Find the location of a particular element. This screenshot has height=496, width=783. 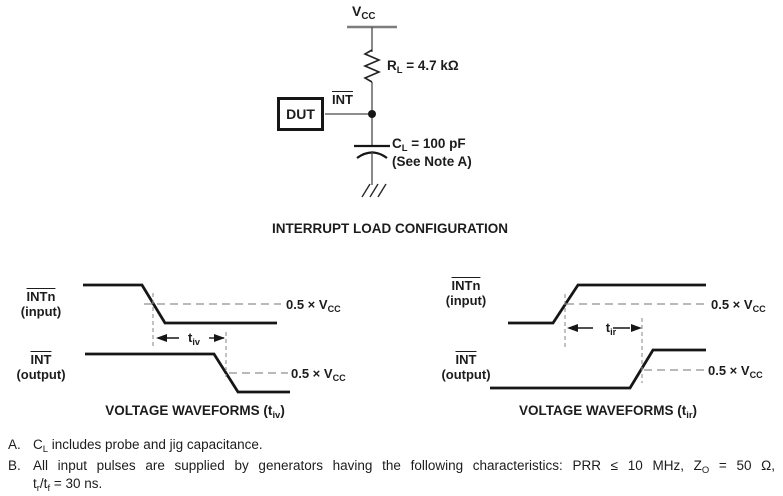

right-output-role: (output) is located at coordinates (466, 374).